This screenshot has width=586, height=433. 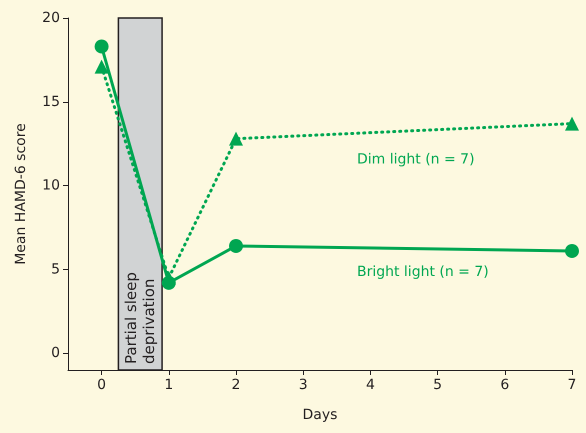 I want to click on y-tick-label: 5, so click(x=55, y=269).